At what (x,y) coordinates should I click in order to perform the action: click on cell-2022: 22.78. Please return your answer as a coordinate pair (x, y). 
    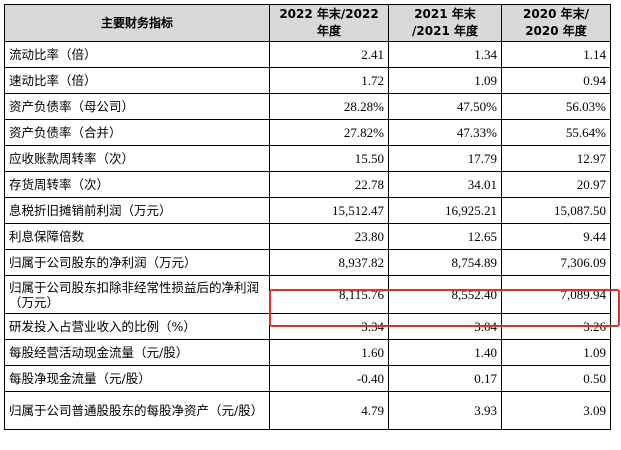
    Looking at the image, I should click on (329, 184).